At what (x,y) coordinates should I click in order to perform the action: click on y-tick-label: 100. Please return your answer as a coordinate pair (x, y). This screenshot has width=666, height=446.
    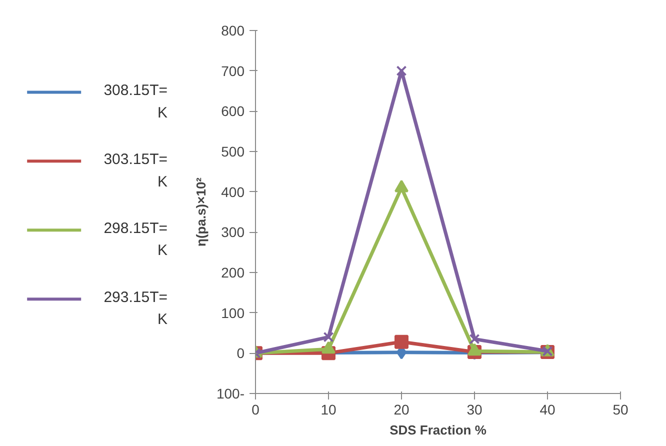
    Looking at the image, I should click on (233, 312).